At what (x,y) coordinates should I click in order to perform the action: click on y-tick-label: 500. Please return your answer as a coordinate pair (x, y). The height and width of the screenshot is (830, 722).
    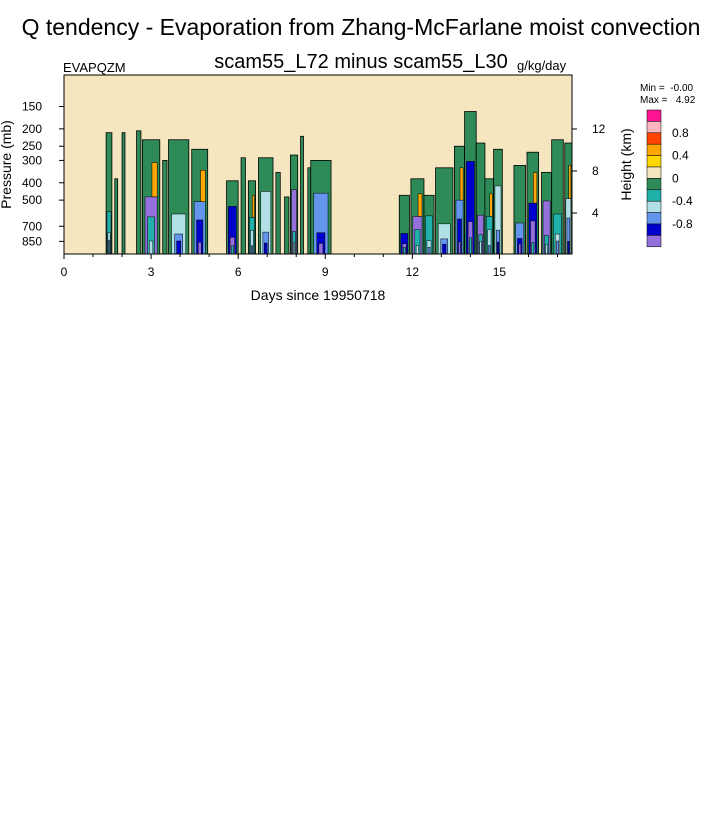
    Looking at the image, I should click on (32, 200).